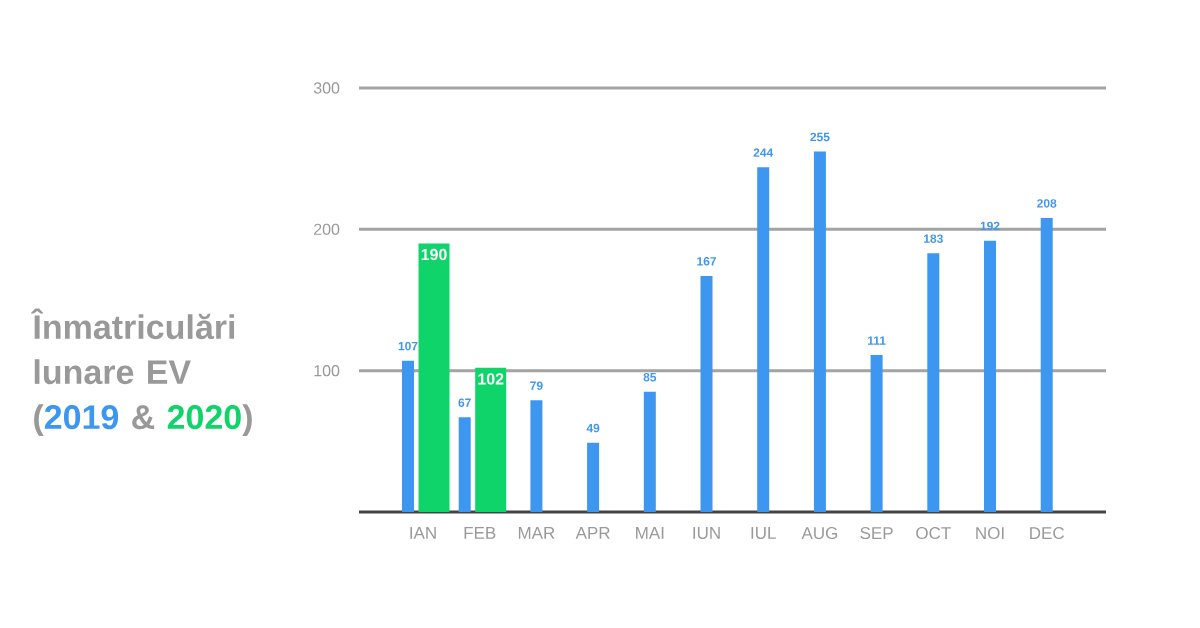 This screenshot has height=628, width=1200. I want to click on x-tick-label: NOI, so click(990, 533).